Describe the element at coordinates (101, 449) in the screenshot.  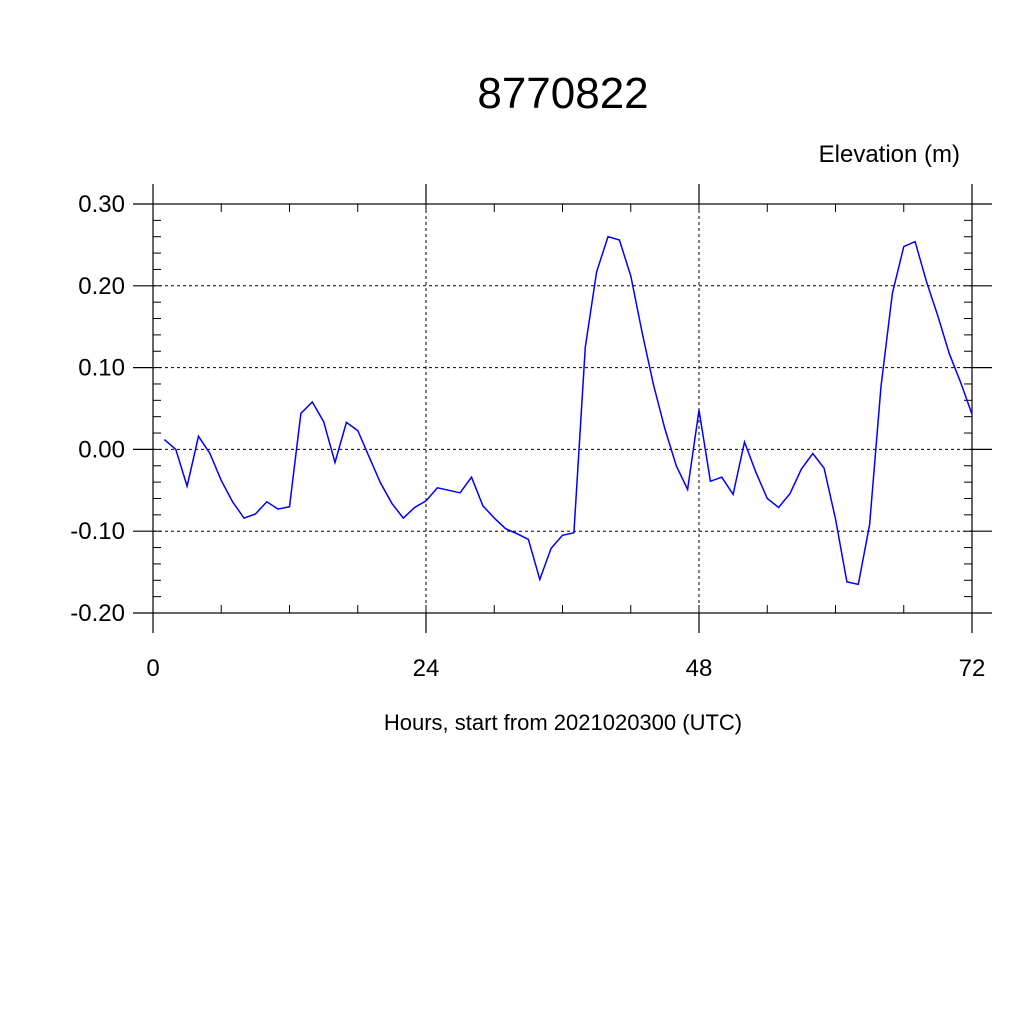
I see `y-tick-label: 0.00` at that location.